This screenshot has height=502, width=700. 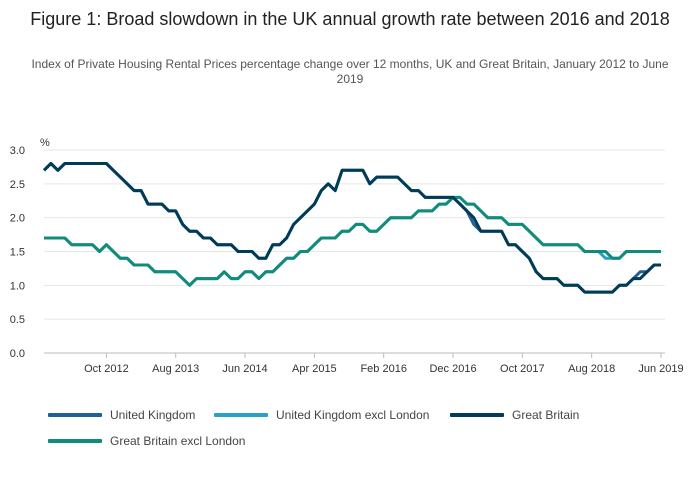 What do you see at coordinates (383, 369) in the screenshot?
I see `x-tick-label: Feb 2016` at bounding box center [383, 369].